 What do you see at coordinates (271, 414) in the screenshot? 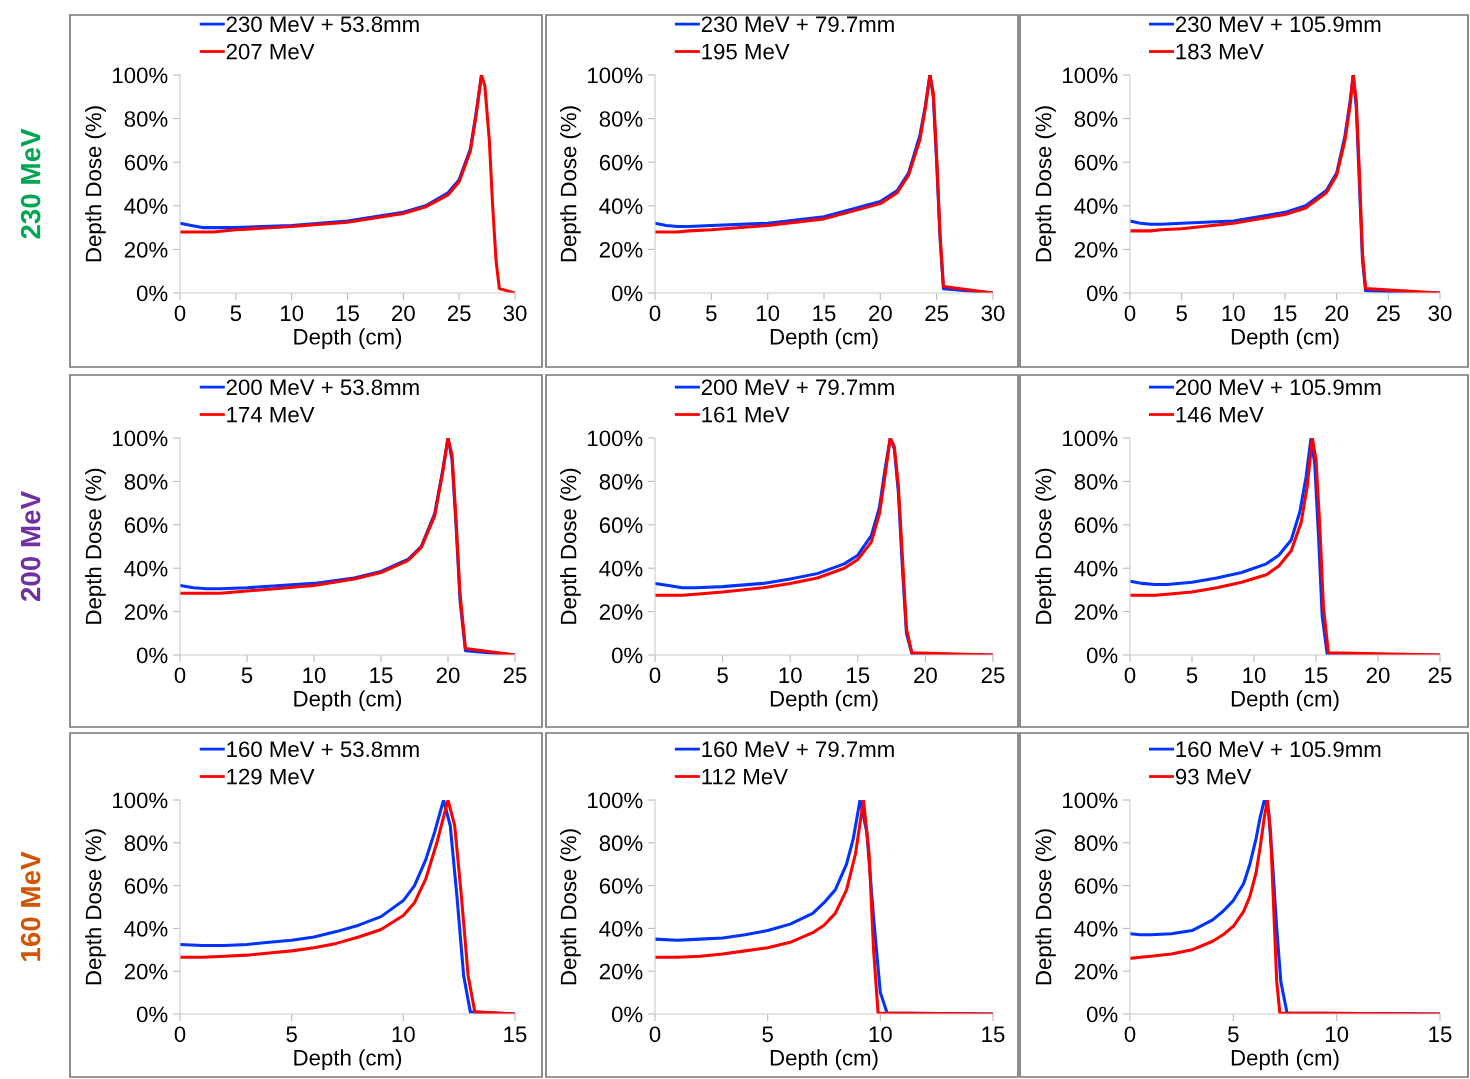
I see `legend-label: 174 MeV` at bounding box center [271, 414].